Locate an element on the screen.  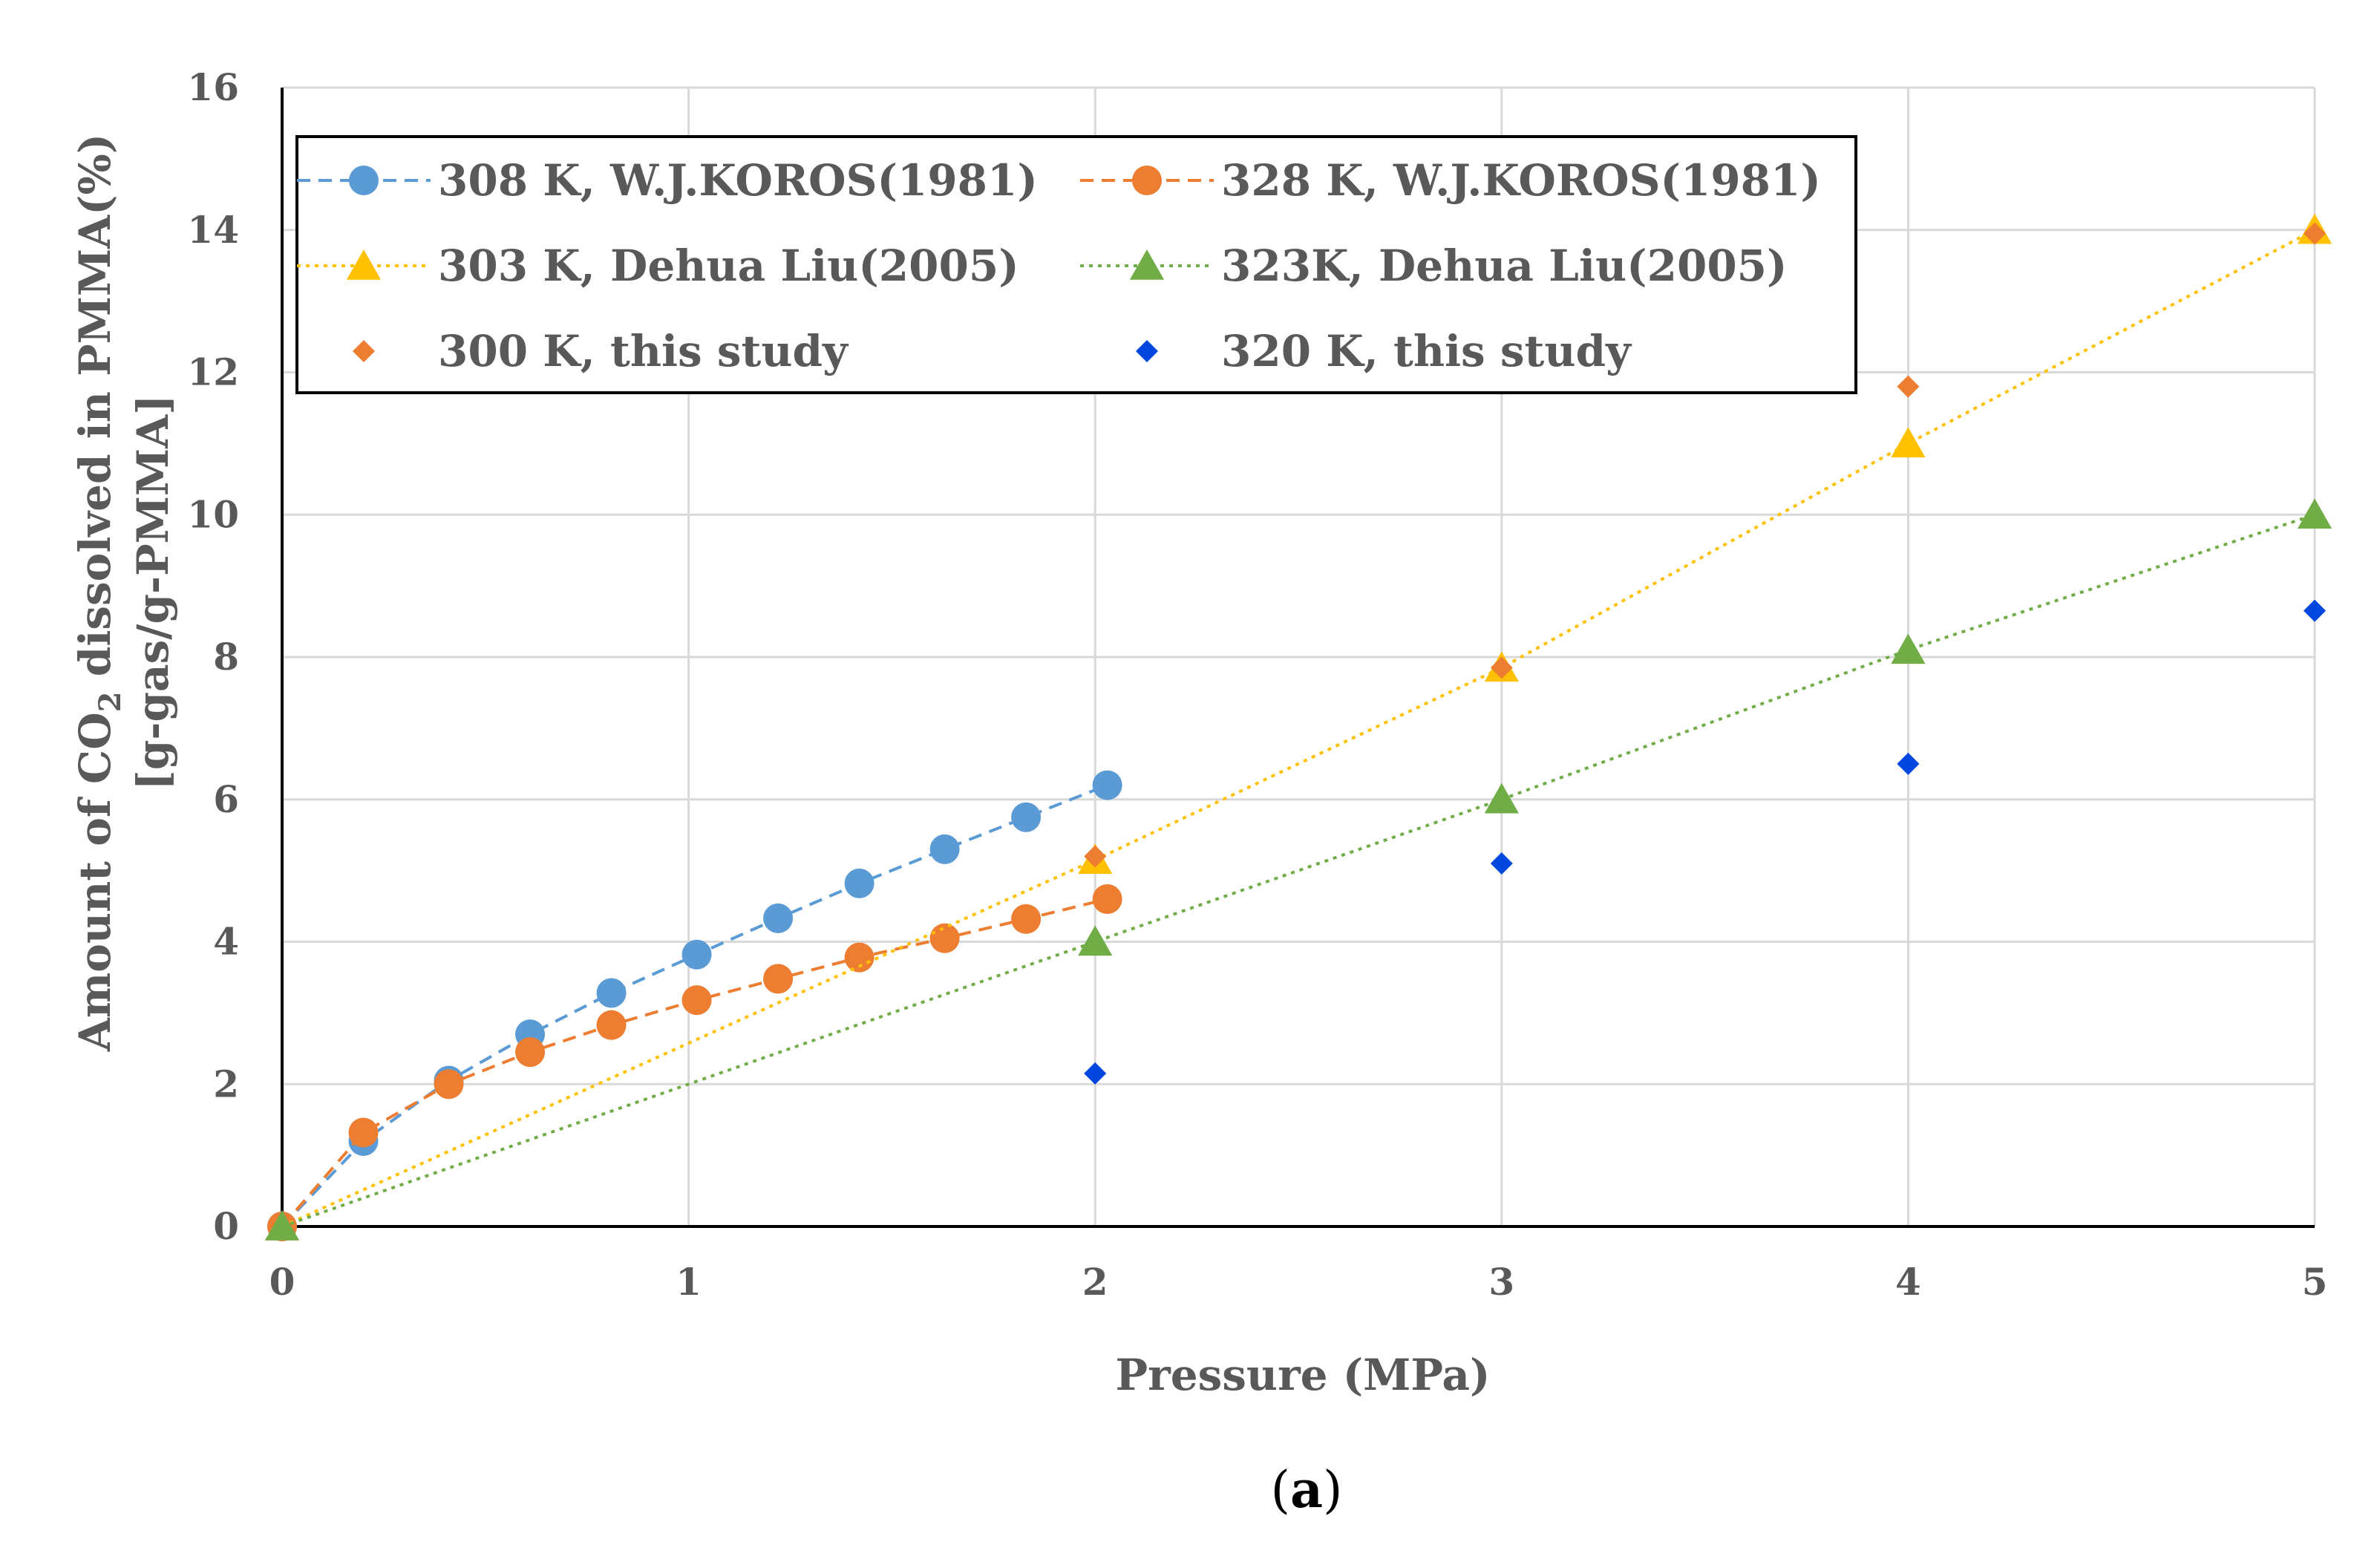
y-axis-title-part1: Amount of CO is located at coordinates (95, 882).